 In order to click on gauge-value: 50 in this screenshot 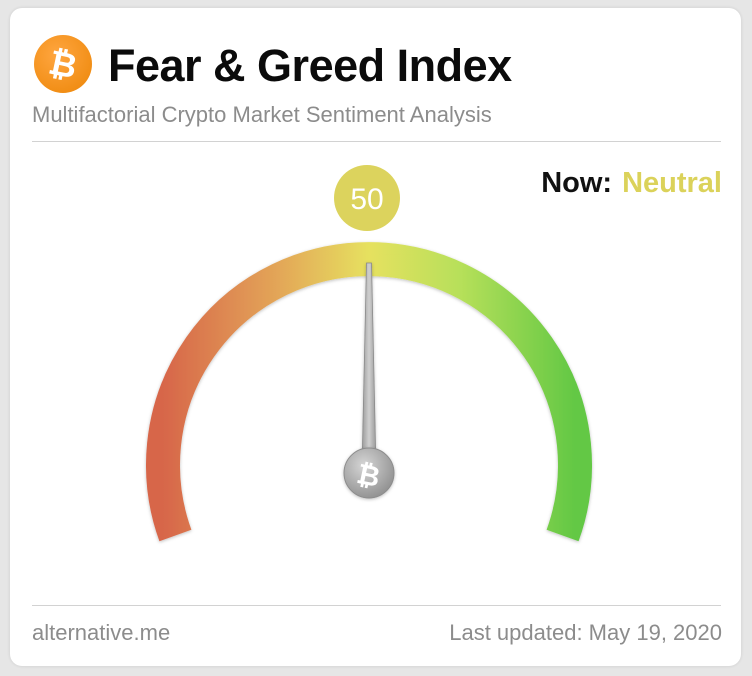, I will do `click(366, 199)`.